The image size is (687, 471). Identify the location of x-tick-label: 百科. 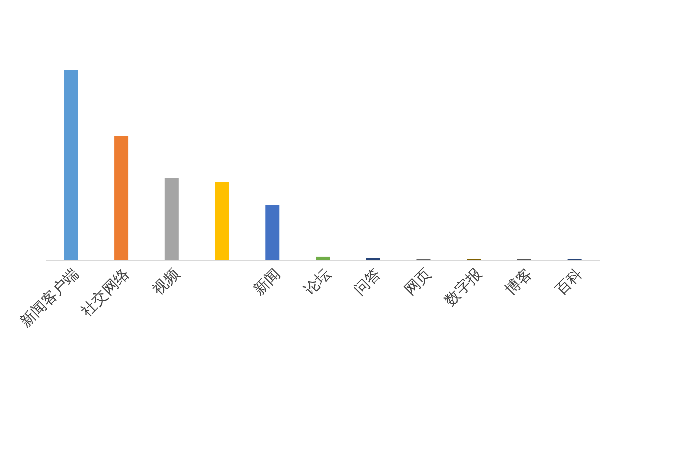
(569, 283).